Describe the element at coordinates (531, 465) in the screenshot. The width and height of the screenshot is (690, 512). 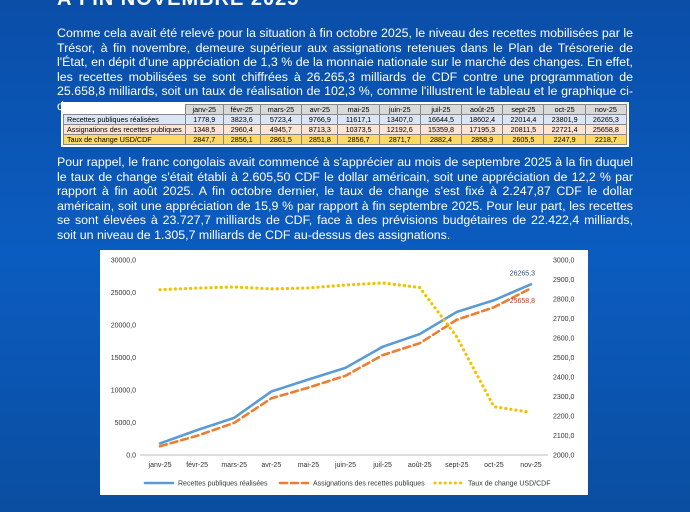
I see `x-tick-label: nov-25` at that location.